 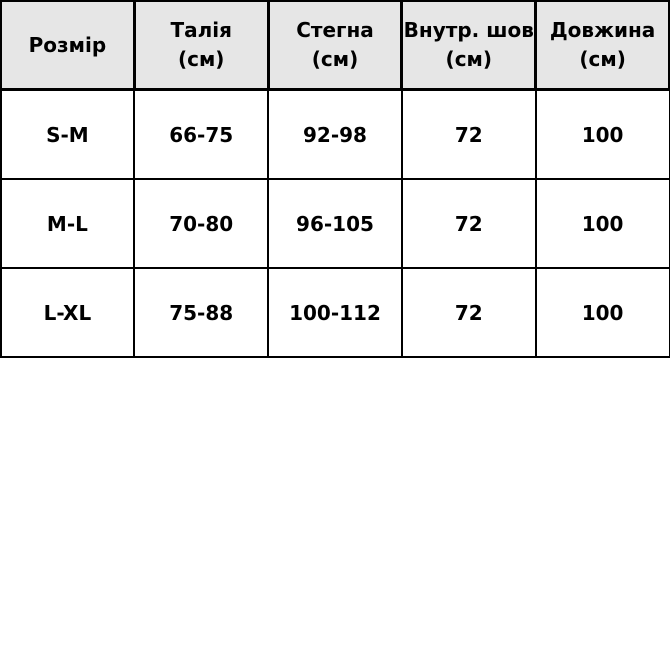 What do you see at coordinates (469, 45) in the screenshot?
I see `header-inseam: Внутр. шов (см)` at bounding box center [469, 45].